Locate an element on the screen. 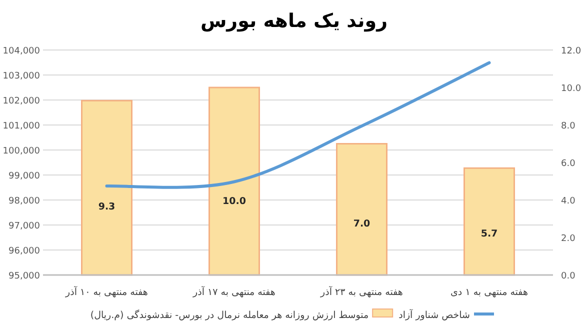 The image size is (588, 330). x-tick-label: هفته منتهی به ۱۰ آذر is located at coordinates (106, 292).